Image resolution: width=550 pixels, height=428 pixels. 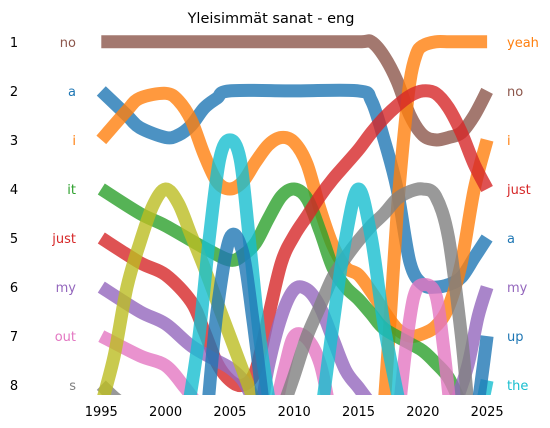 I want to click on series-line-up, so click(x=483, y=365).